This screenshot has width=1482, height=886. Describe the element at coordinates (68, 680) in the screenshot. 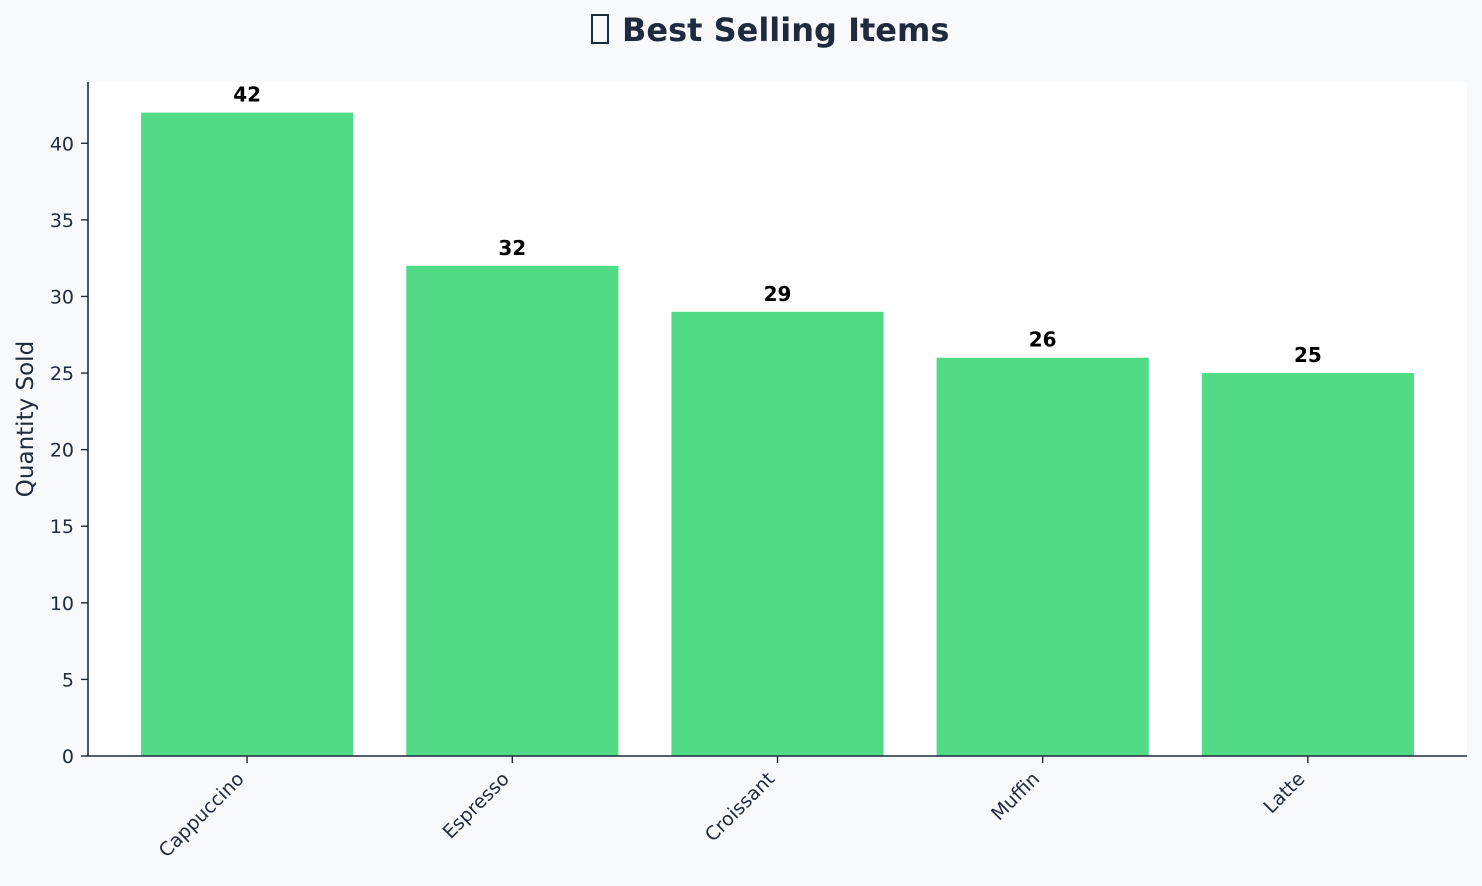

I see `y-tick-label-5: 5` at that location.